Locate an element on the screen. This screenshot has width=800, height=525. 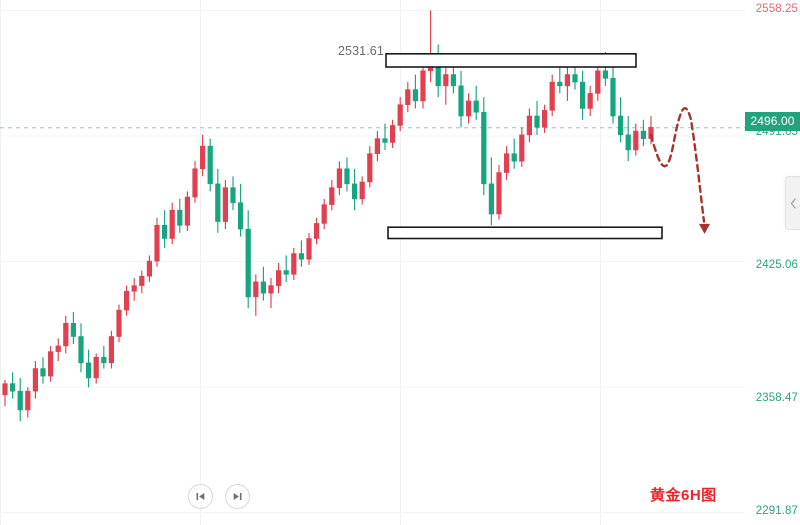
resistance-zone-rect is located at coordinates (511, 60).